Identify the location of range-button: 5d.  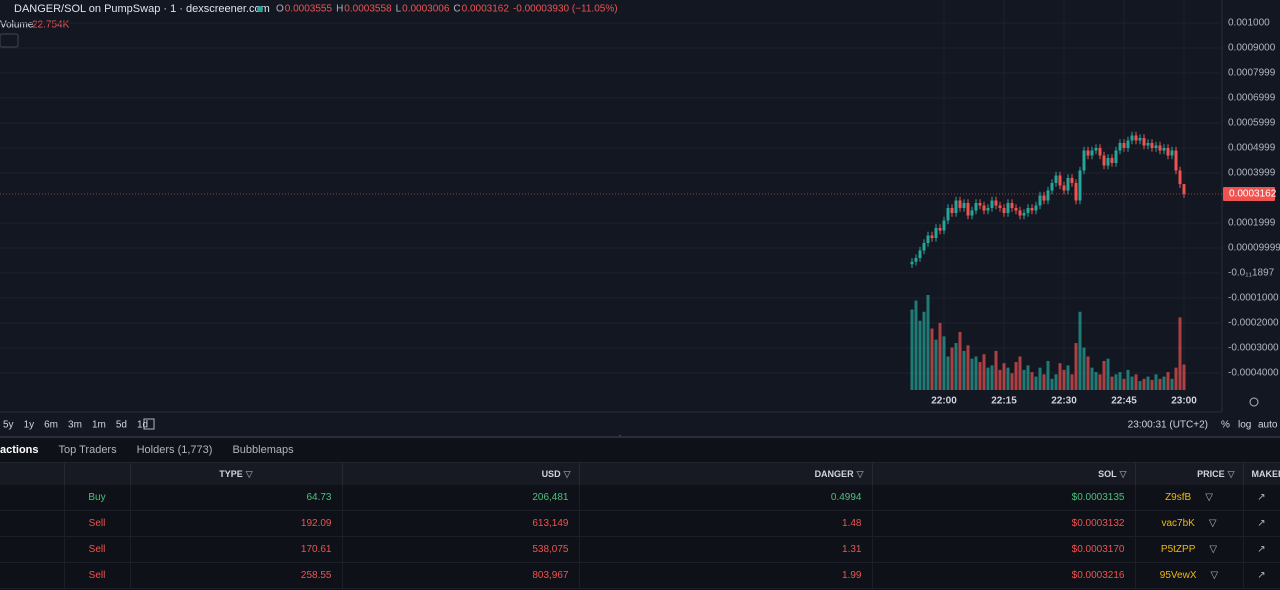
(121, 425).